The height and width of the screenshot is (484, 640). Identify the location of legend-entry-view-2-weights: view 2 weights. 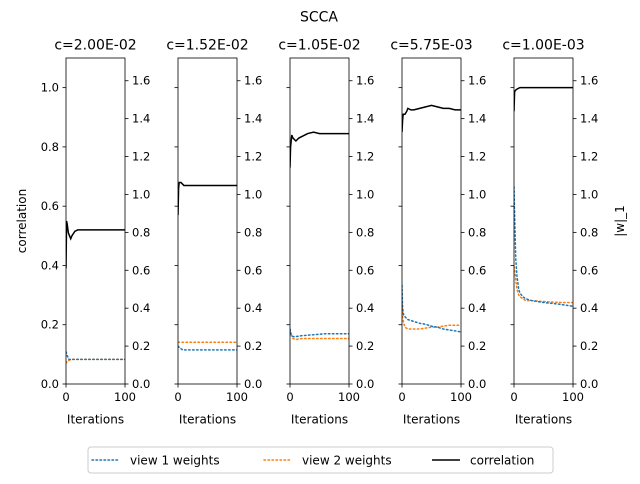
(327, 461).